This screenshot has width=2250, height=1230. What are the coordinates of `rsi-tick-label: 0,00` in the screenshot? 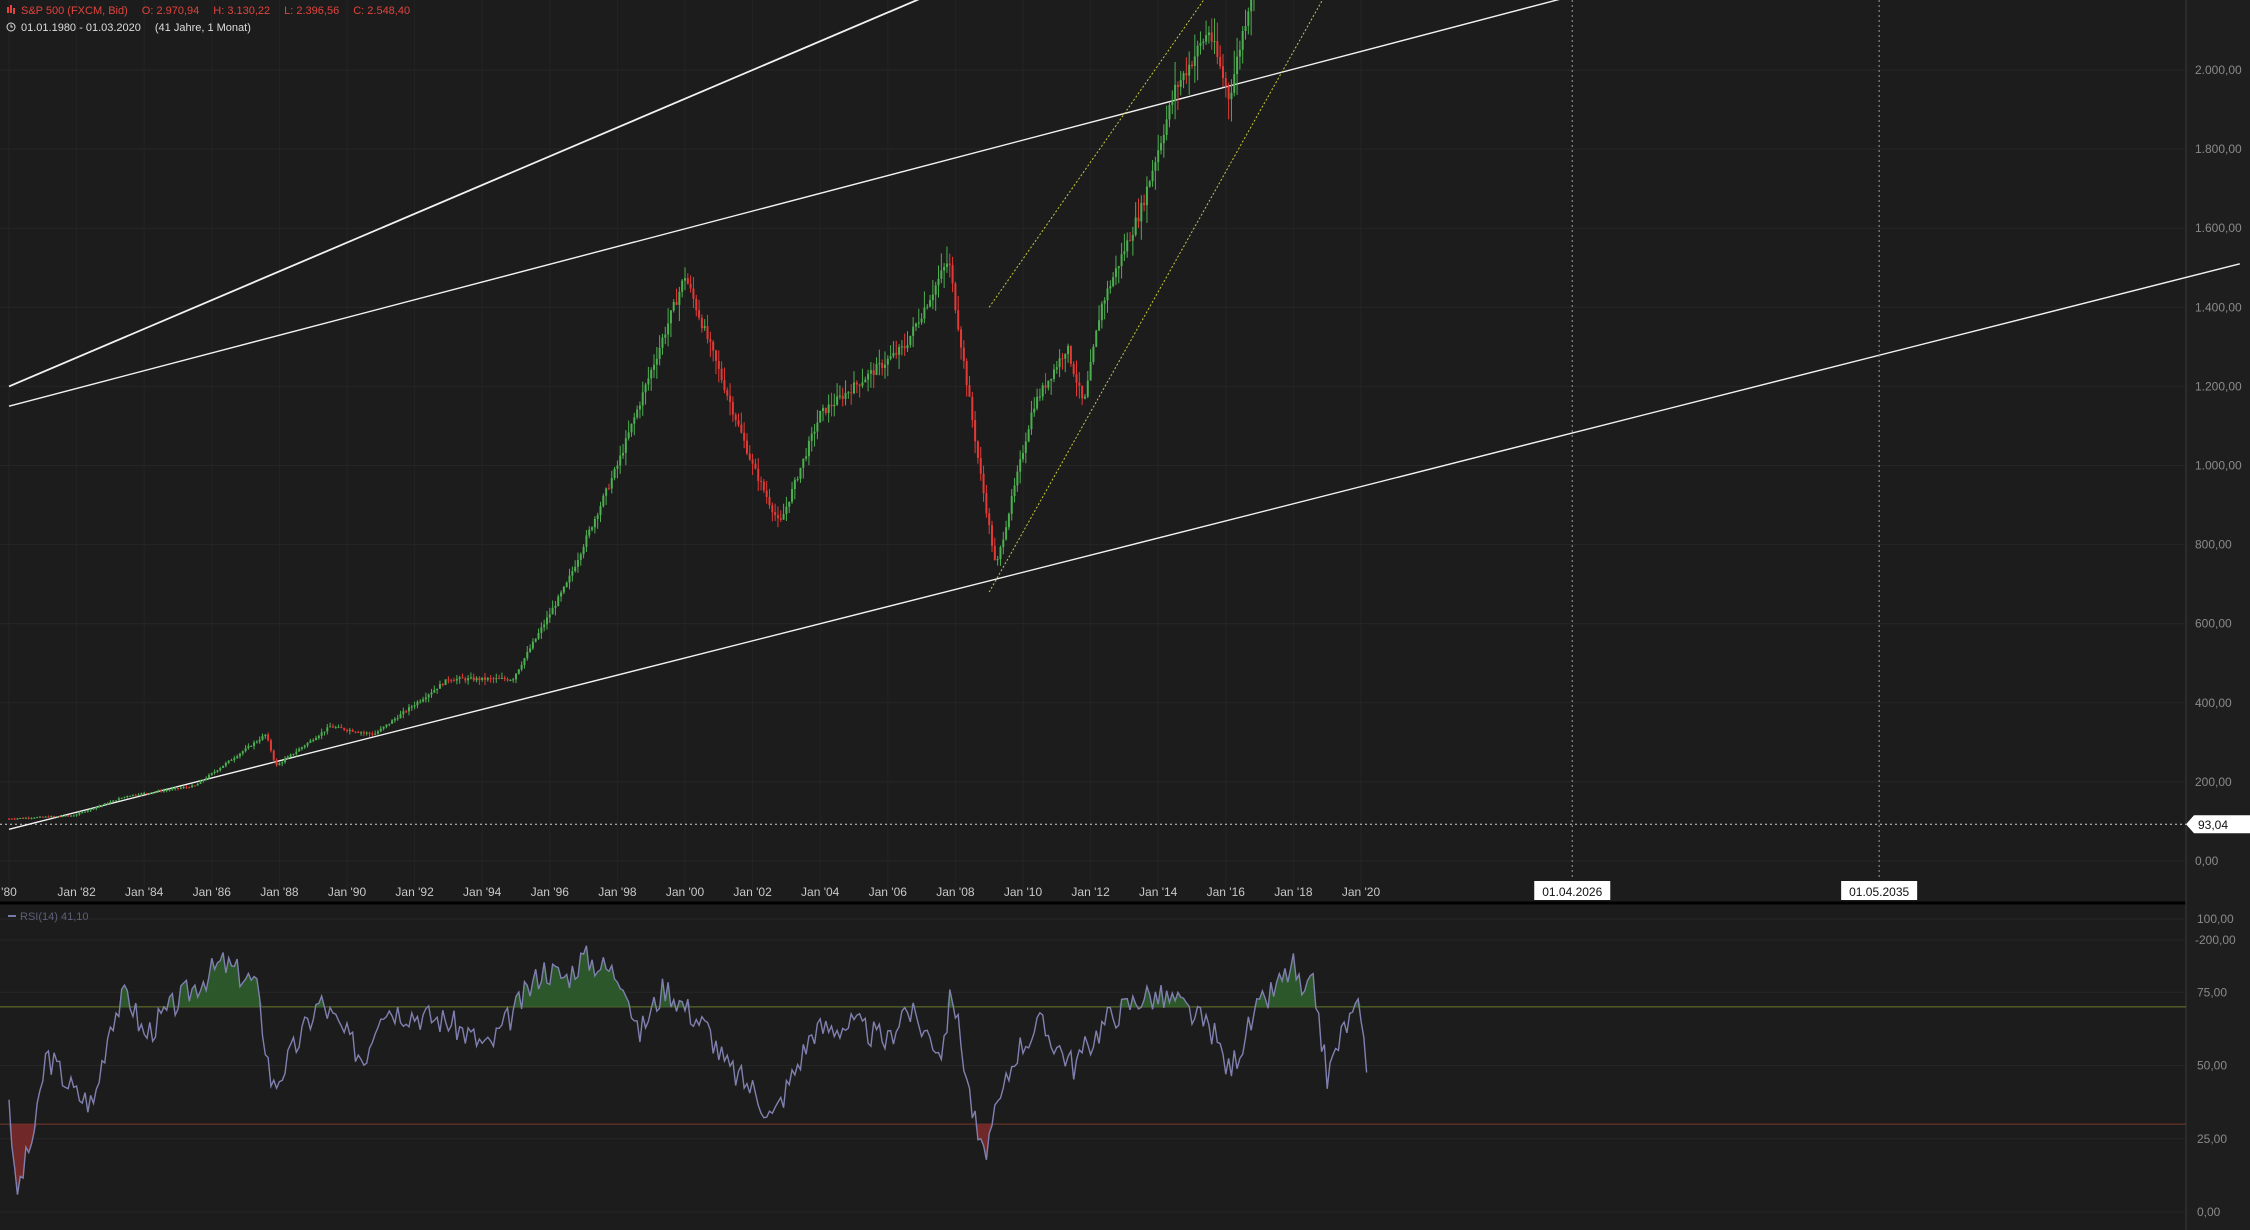 It's located at (2209, 1212).